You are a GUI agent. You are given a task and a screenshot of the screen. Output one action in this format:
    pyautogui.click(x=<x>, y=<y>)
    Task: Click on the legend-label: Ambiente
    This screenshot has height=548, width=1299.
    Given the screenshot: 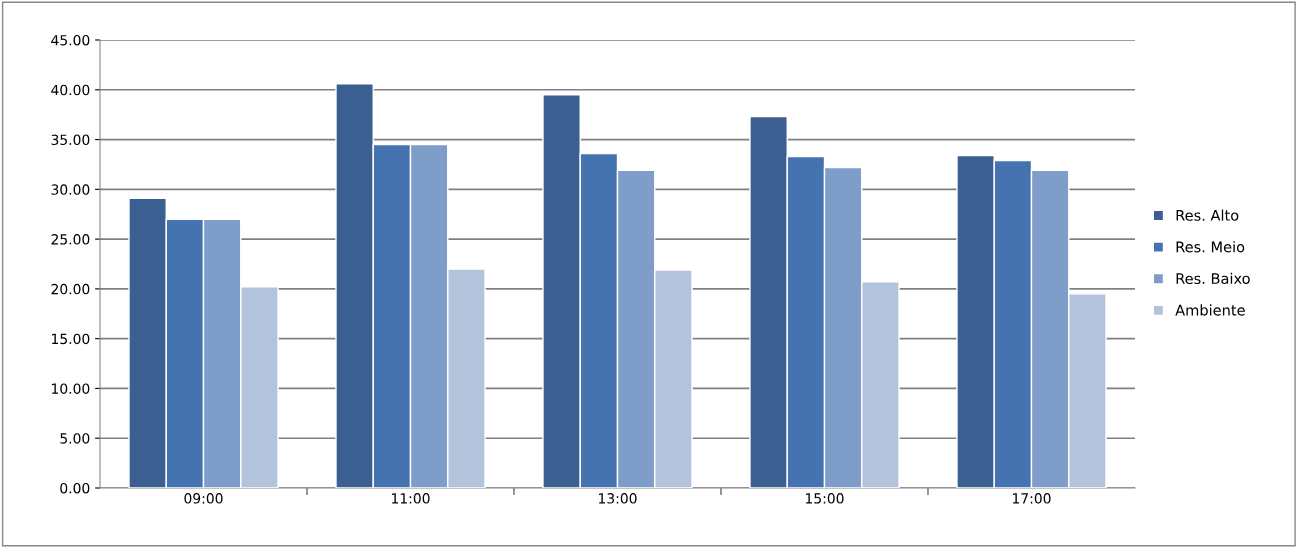 What is the action you would take?
    pyautogui.click(x=1210, y=310)
    